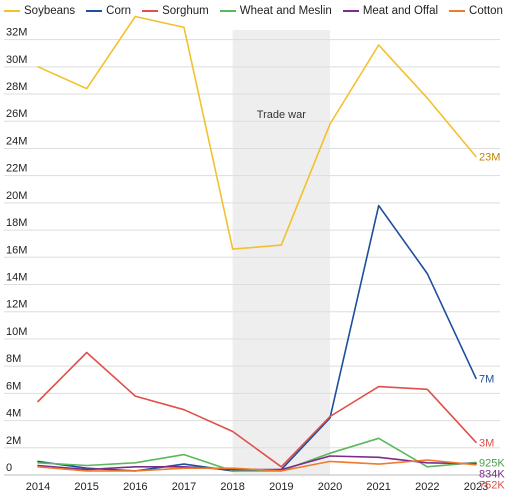 The height and width of the screenshot is (500, 518). What do you see at coordinates (427, 487) in the screenshot?
I see `x-tick-label: 2022` at bounding box center [427, 487].